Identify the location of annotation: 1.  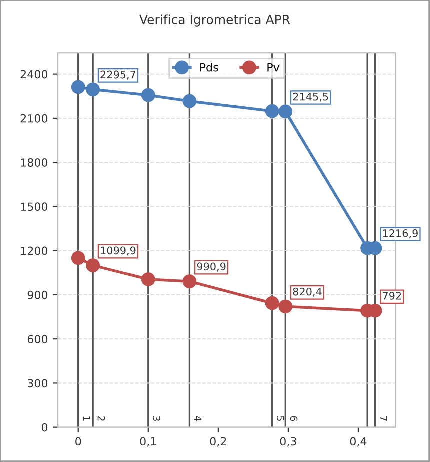
(86, 418).